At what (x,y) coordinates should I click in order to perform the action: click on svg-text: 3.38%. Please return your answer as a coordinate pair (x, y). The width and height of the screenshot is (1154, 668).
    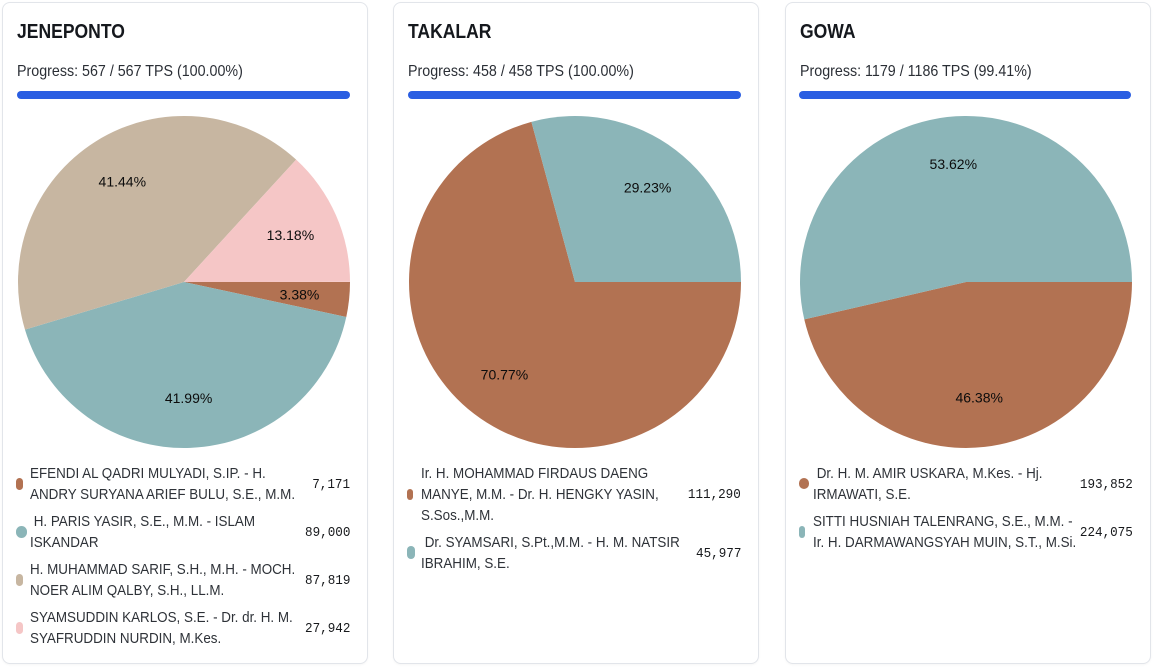
    Looking at the image, I should click on (299, 294).